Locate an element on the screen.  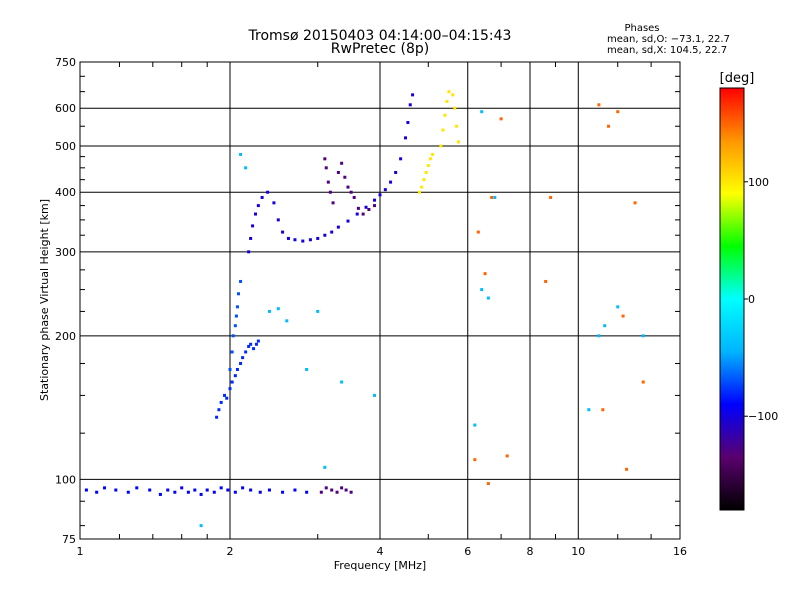
y-axis-label: Stationary phase Virtual Height [km] is located at coordinates (44, 300).